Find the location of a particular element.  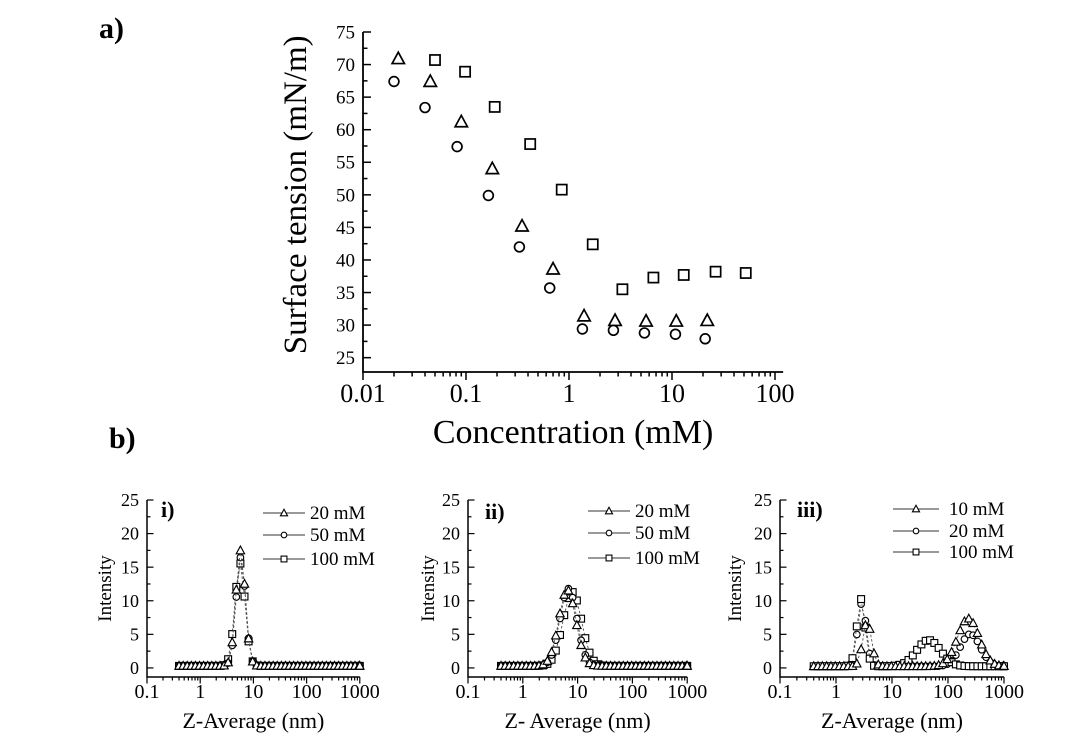

series-line-square is located at coordinates (269, 615).